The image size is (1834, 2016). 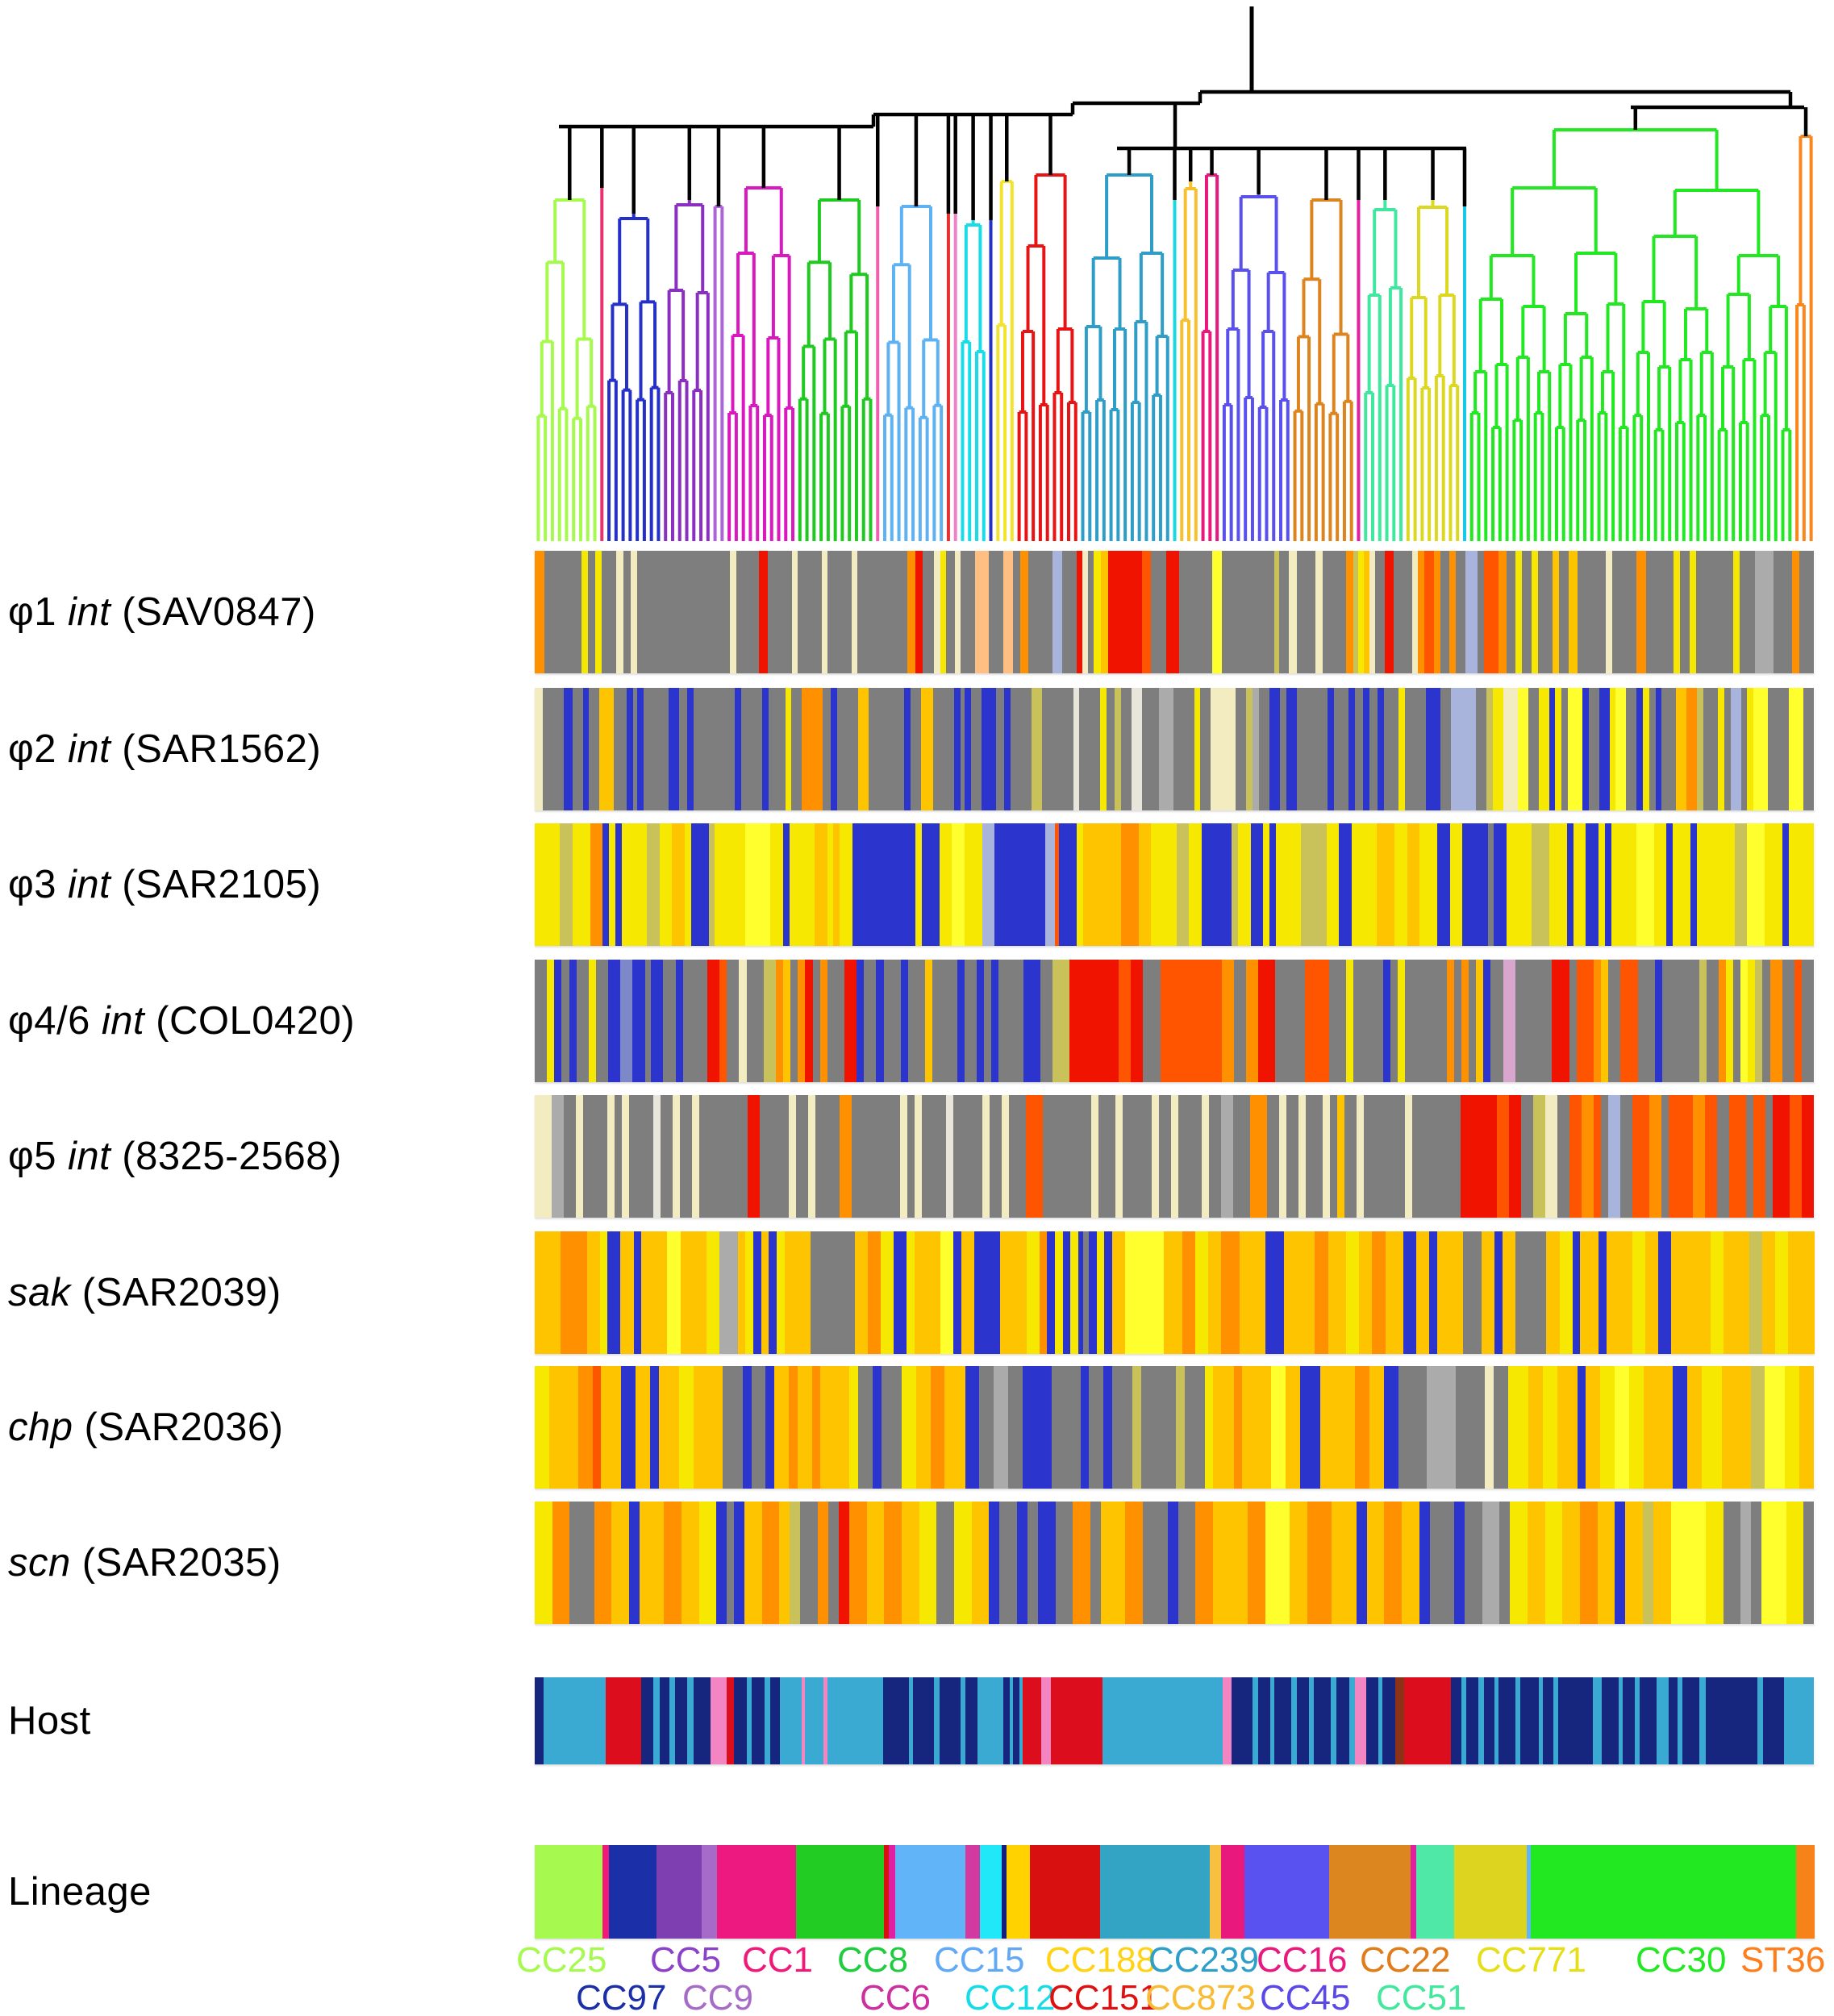 What do you see at coordinates (562, 1960) in the screenshot?
I see `legend-label-cc25: CC25` at bounding box center [562, 1960].